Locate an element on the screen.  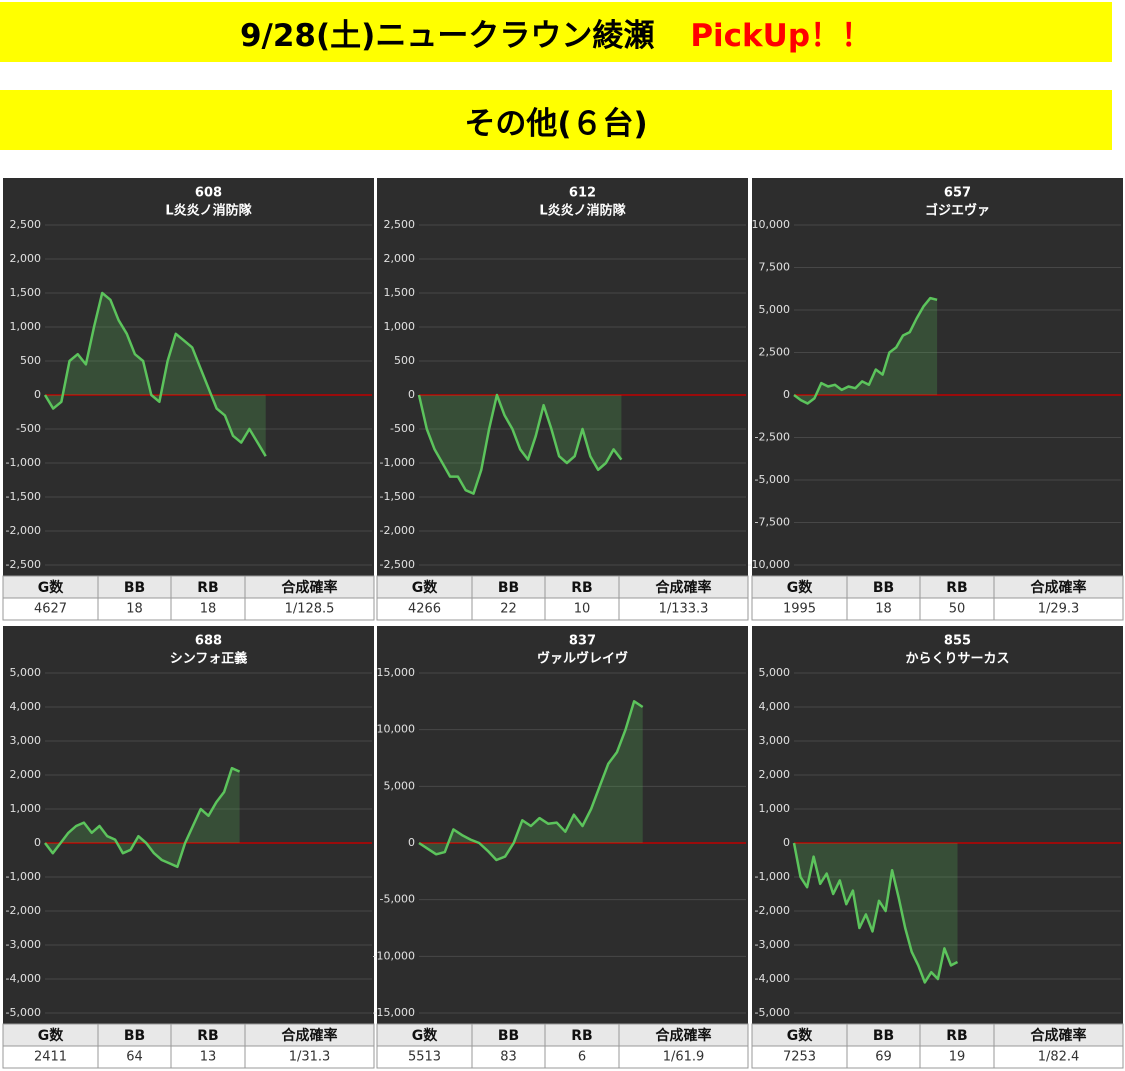
header-highlight: PickUp！！ is located at coordinates (781, 35).